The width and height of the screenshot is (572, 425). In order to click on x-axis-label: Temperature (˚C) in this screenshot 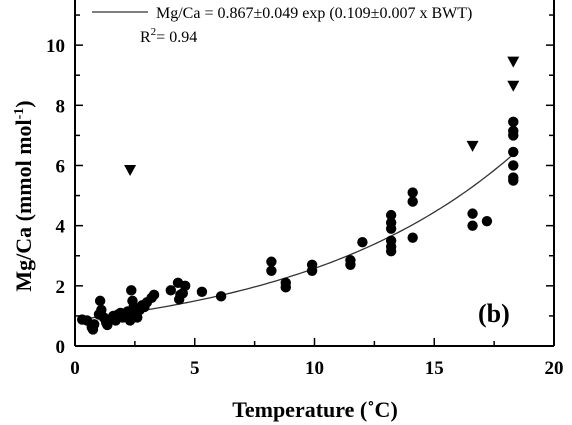, I will do `click(315, 409)`.